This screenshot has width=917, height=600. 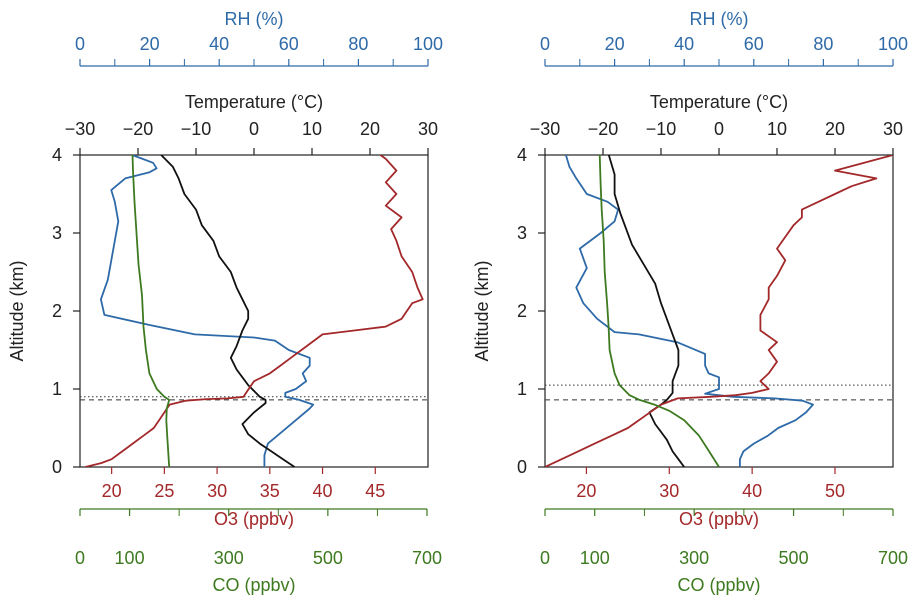 I want to click on o3-tick-label: 25, so click(x=164, y=491).